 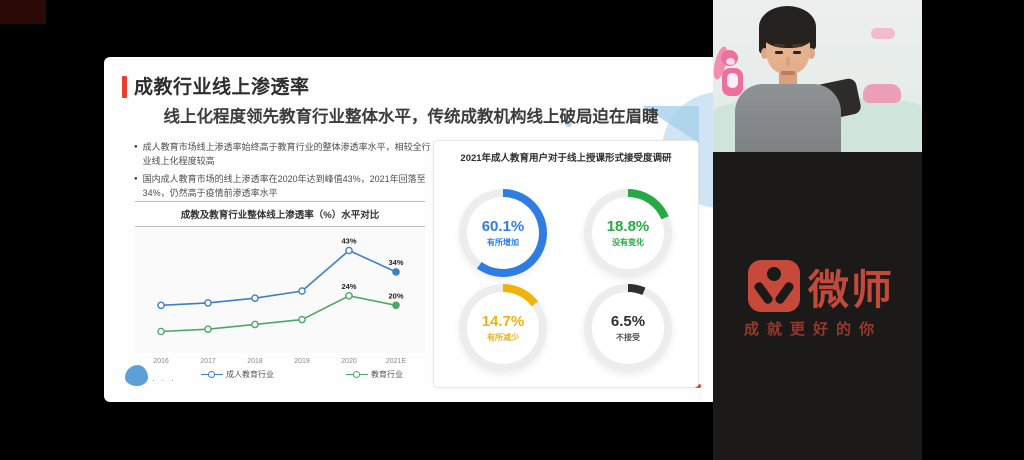 I want to click on svg-text: 2021E, so click(x=396, y=361).